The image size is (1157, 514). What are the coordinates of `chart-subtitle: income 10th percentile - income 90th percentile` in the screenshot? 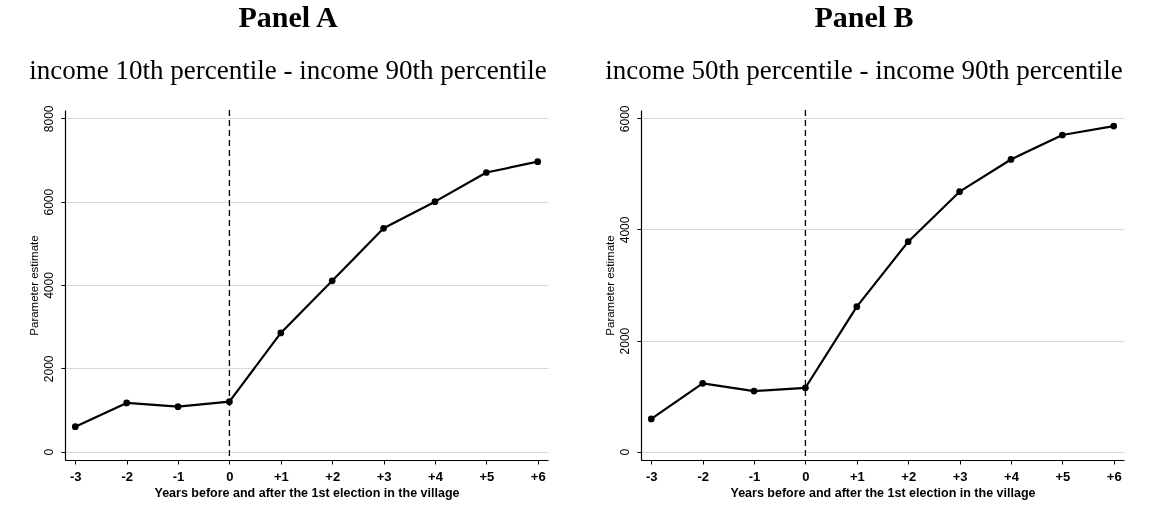 It's located at (288, 69).